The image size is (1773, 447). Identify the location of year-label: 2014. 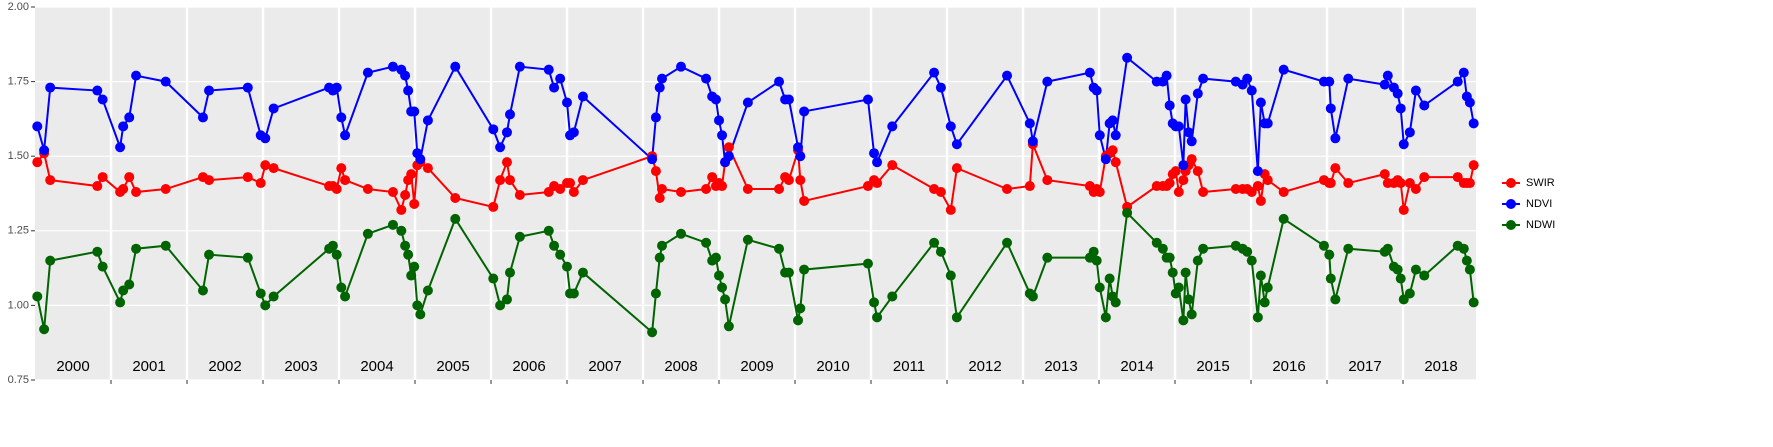
(1136, 366).